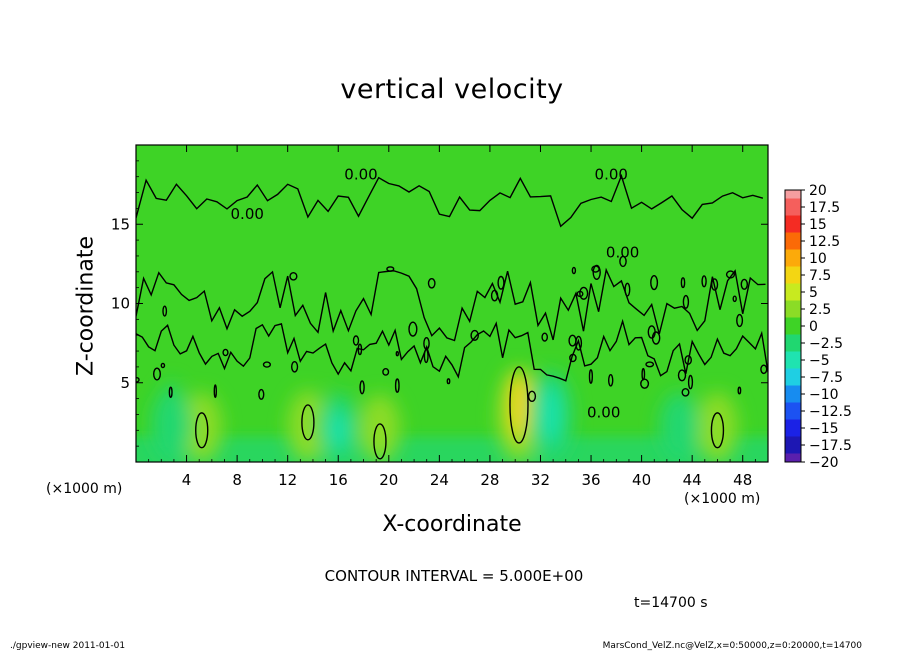 This screenshot has height=654, width=904. What do you see at coordinates (237, 480) in the screenshot?
I see `x-tick-label: 8` at bounding box center [237, 480].